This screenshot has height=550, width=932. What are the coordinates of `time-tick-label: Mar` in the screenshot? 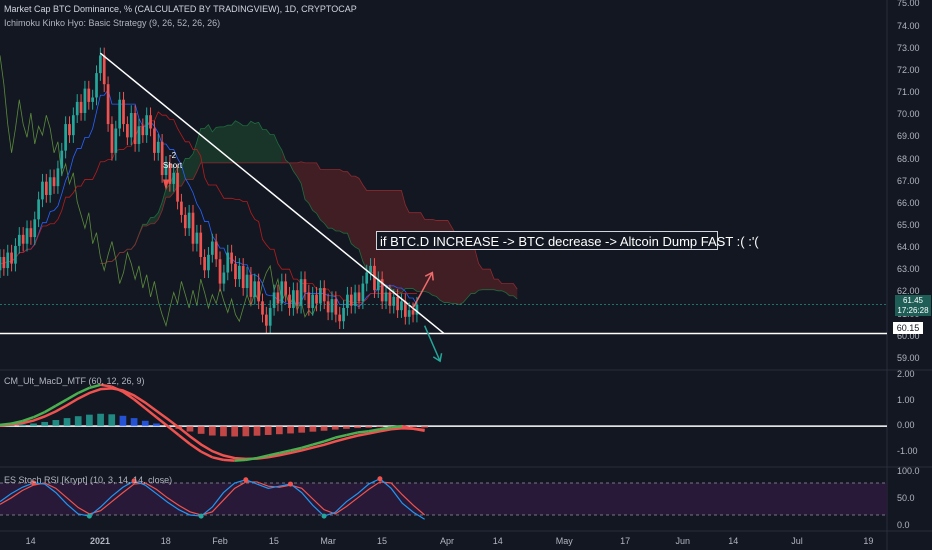 It's located at (328, 541).